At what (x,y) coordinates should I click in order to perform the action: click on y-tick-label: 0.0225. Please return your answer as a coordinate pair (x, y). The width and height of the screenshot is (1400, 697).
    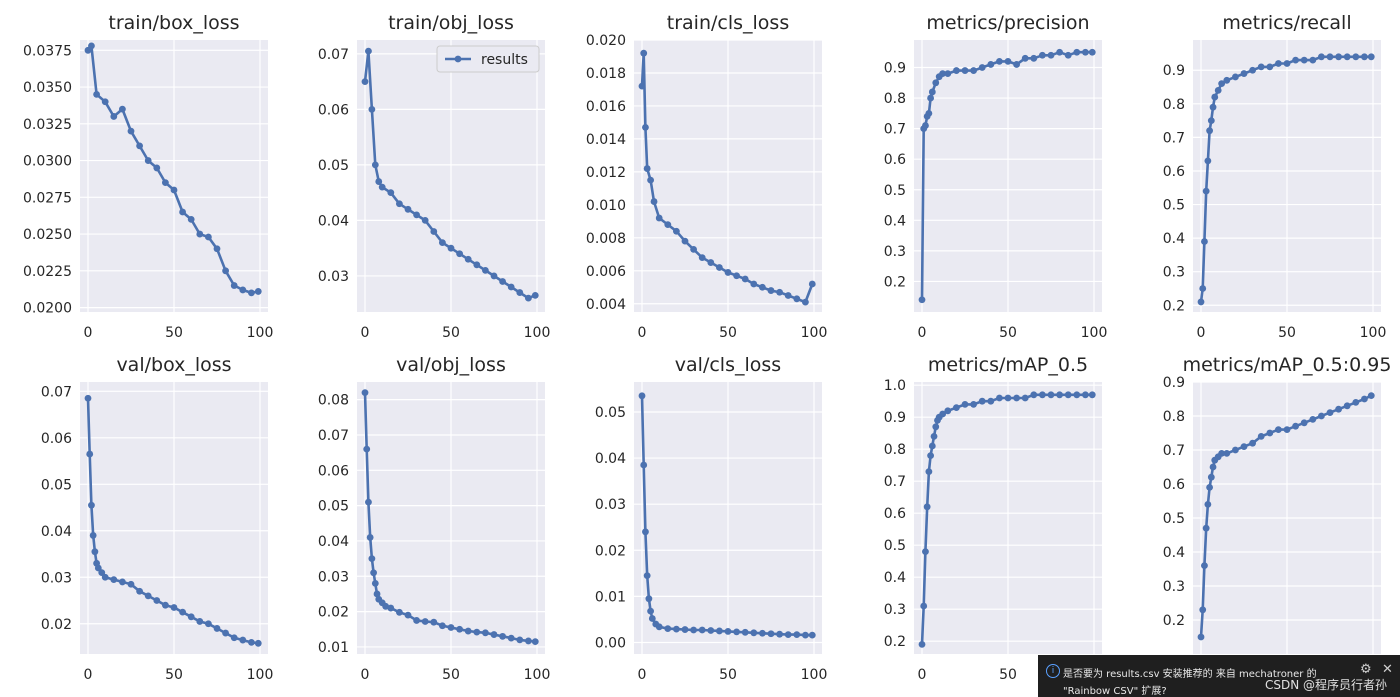
    Looking at the image, I should click on (47, 272).